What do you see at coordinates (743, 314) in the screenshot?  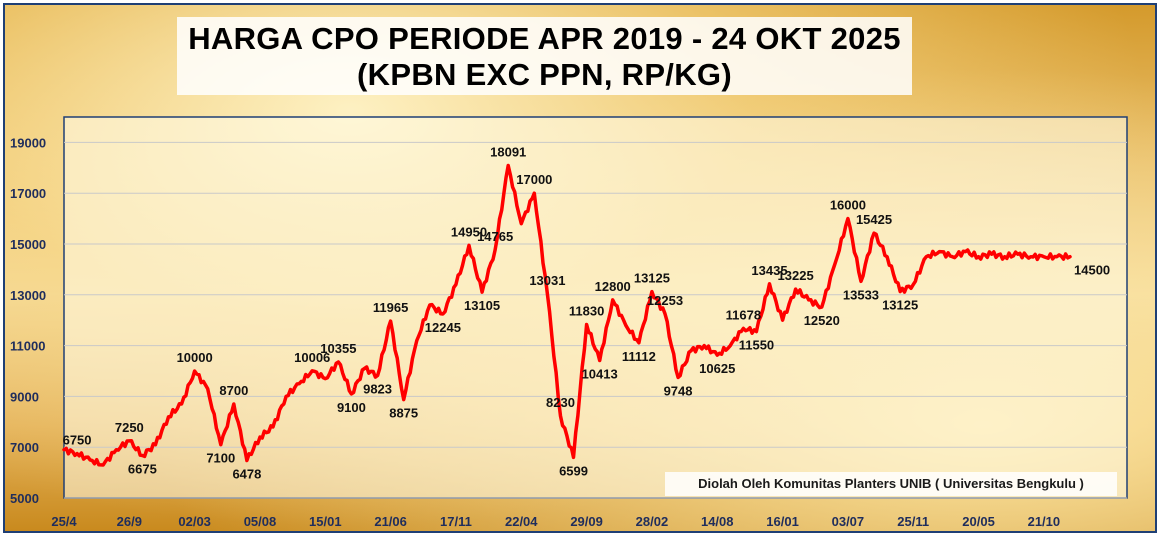 I see `data-label: 11678` at bounding box center [743, 314].